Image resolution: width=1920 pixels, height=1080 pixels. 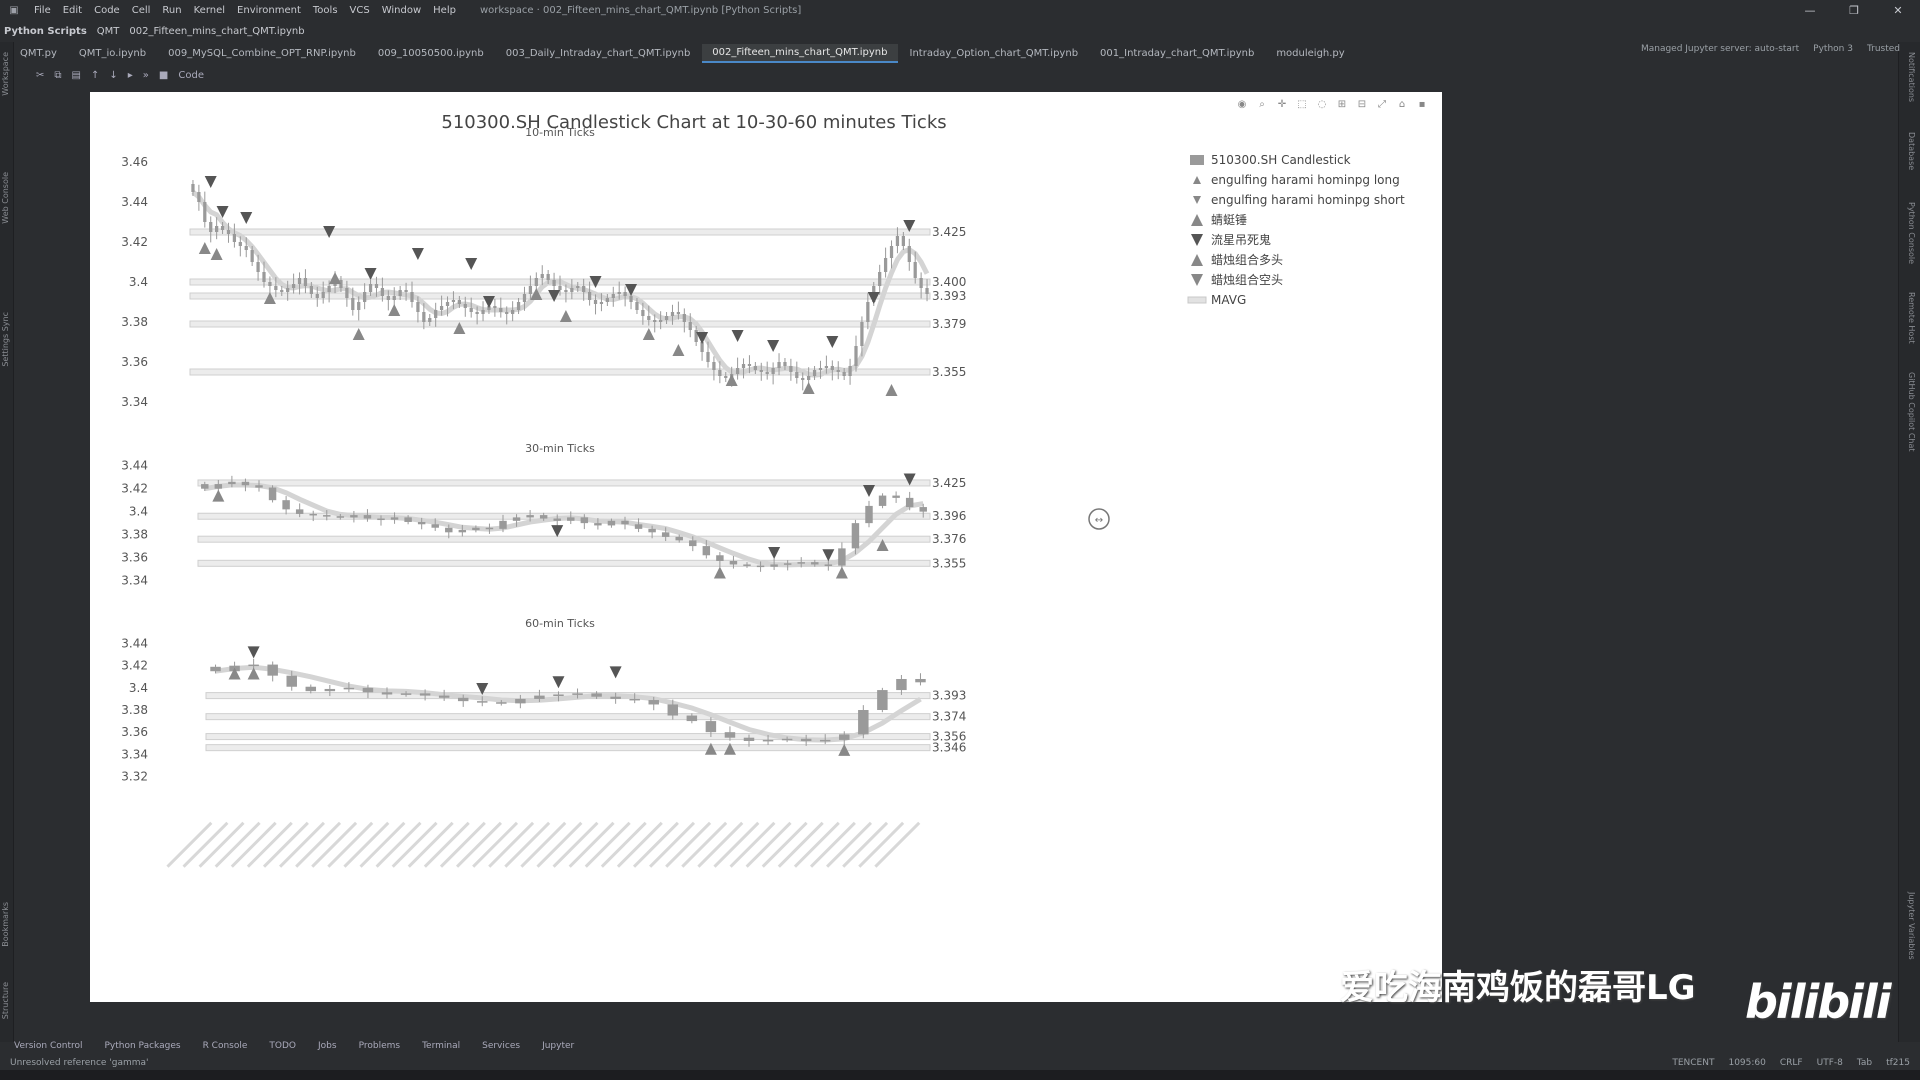 What do you see at coordinates (134, 666) in the screenshot?
I see `y-tick-label: 3.42` at bounding box center [134, 666].